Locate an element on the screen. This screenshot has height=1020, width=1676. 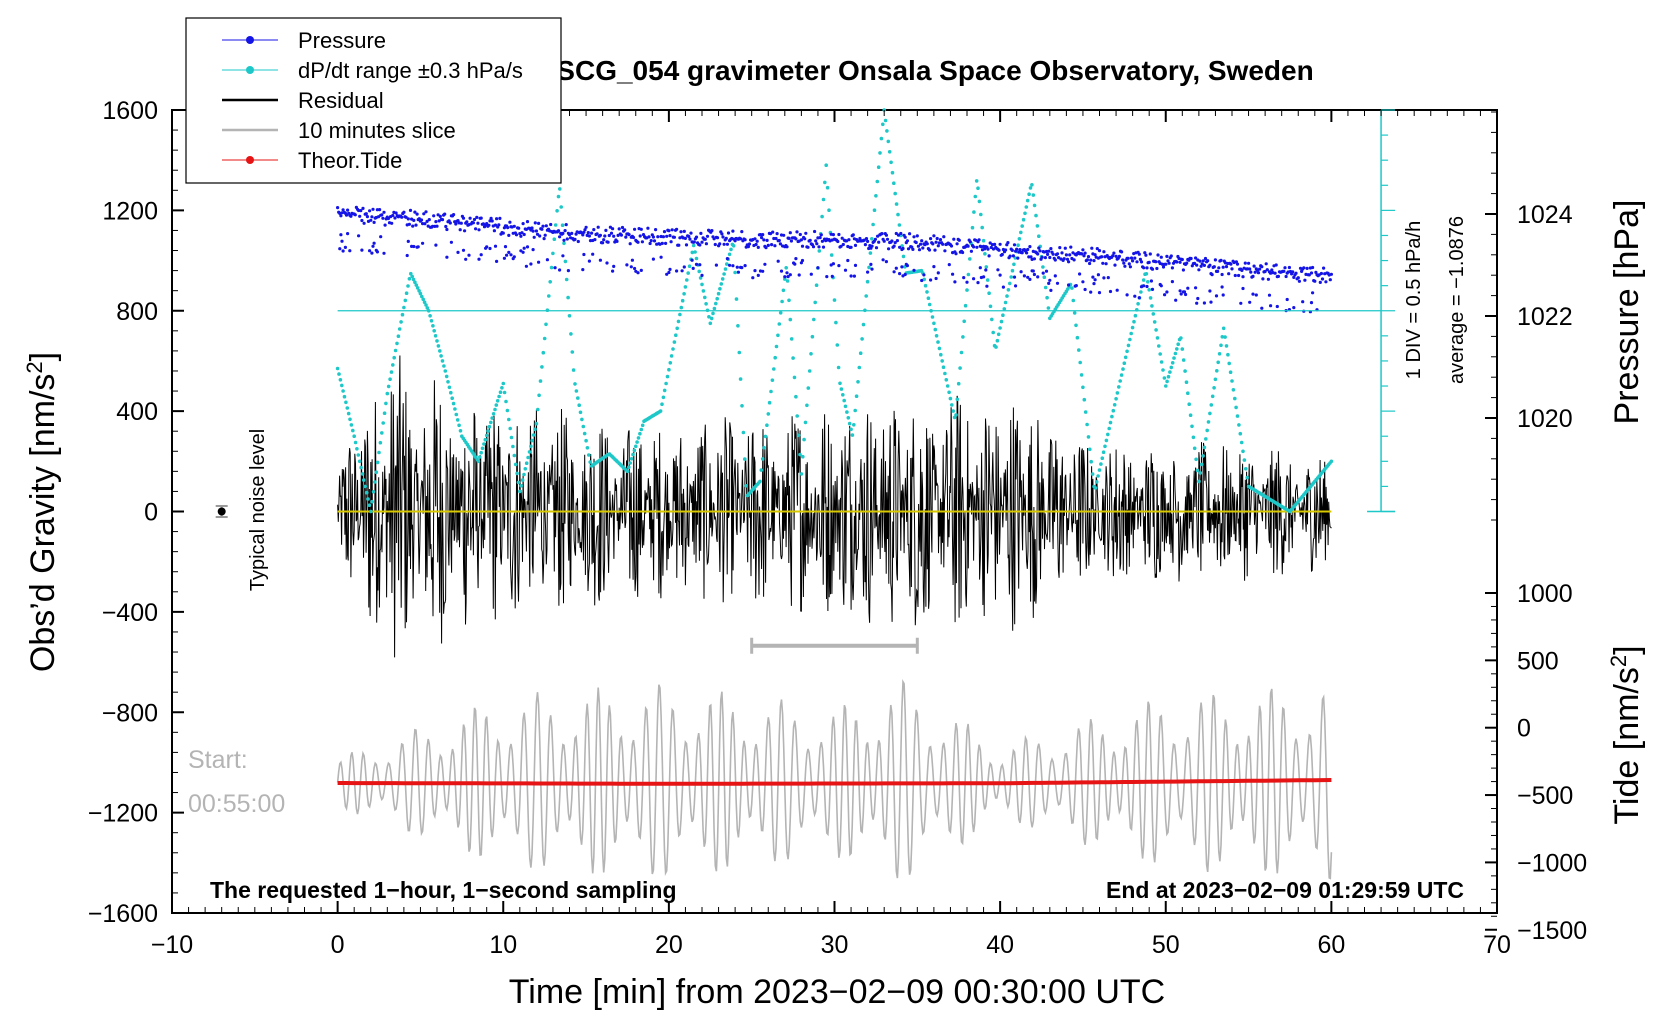
y-axis-title-left: Obs’d Gravity [nm/s2] is located at coordinates (42, 512).